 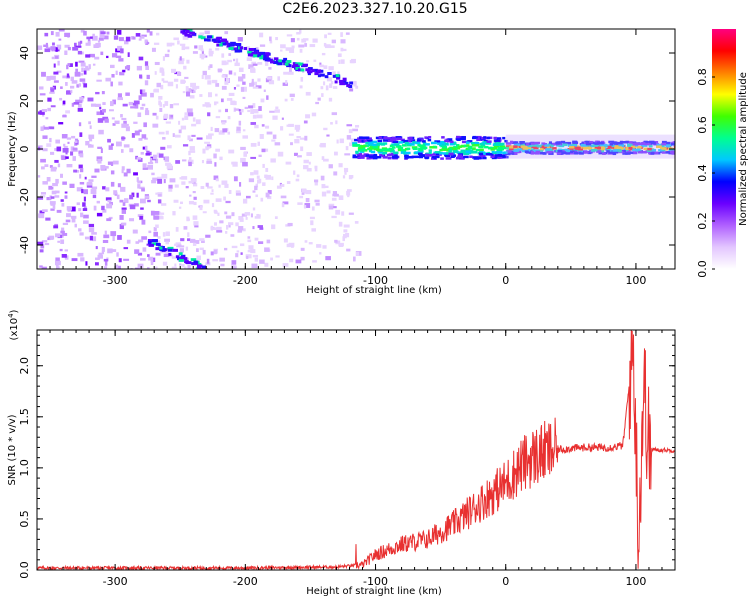 I want to click on colorbar-tick-label: 0.0, so click(x=702, y=269).